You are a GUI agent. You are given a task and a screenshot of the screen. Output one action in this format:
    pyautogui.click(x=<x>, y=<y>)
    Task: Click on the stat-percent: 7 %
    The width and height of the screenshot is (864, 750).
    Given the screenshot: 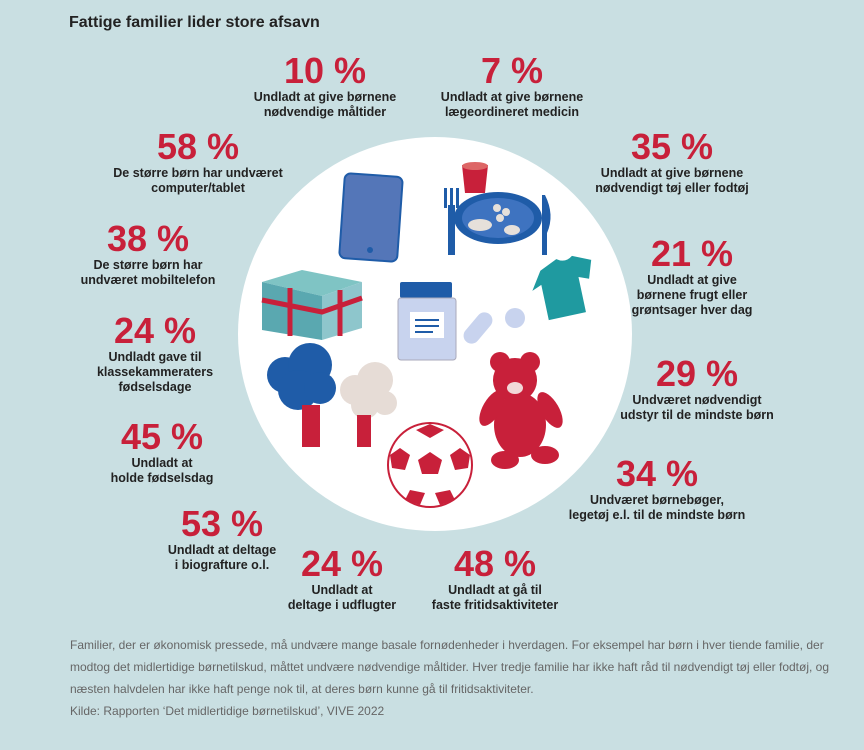 What is the action you would take?
    pyautogui.click(x=512, y=70)
    